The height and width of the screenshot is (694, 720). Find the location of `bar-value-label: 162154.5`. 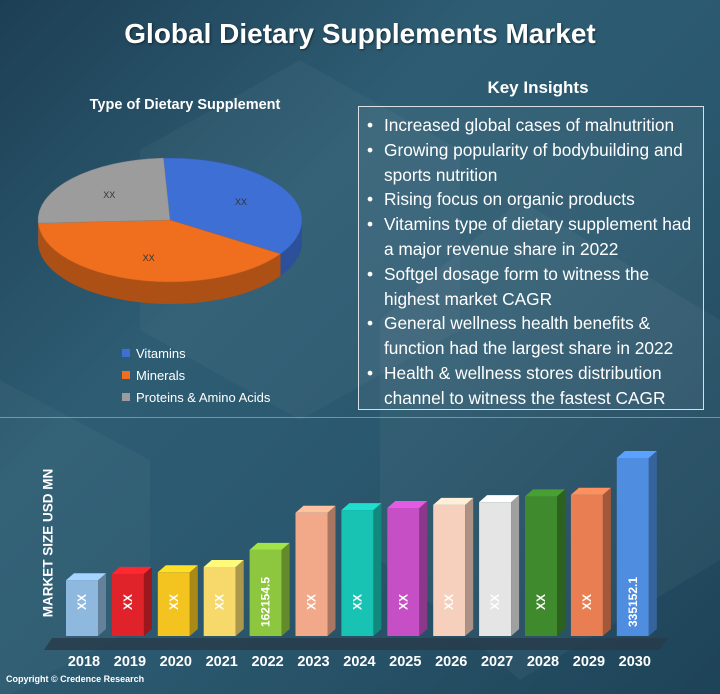

bar-value-label: 162154.5 is located at coordinates (266, 602).